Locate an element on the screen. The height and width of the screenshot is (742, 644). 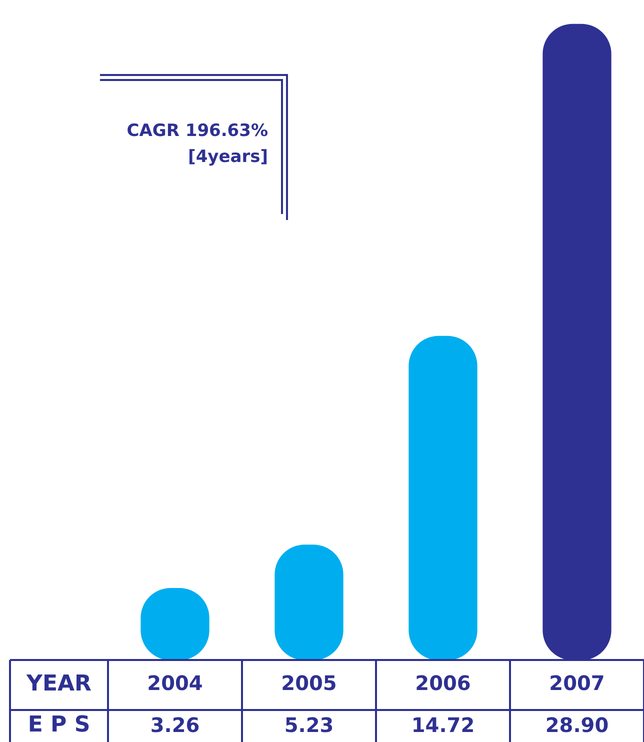
data-label: 14.72 is located at coordinates (443, 725).